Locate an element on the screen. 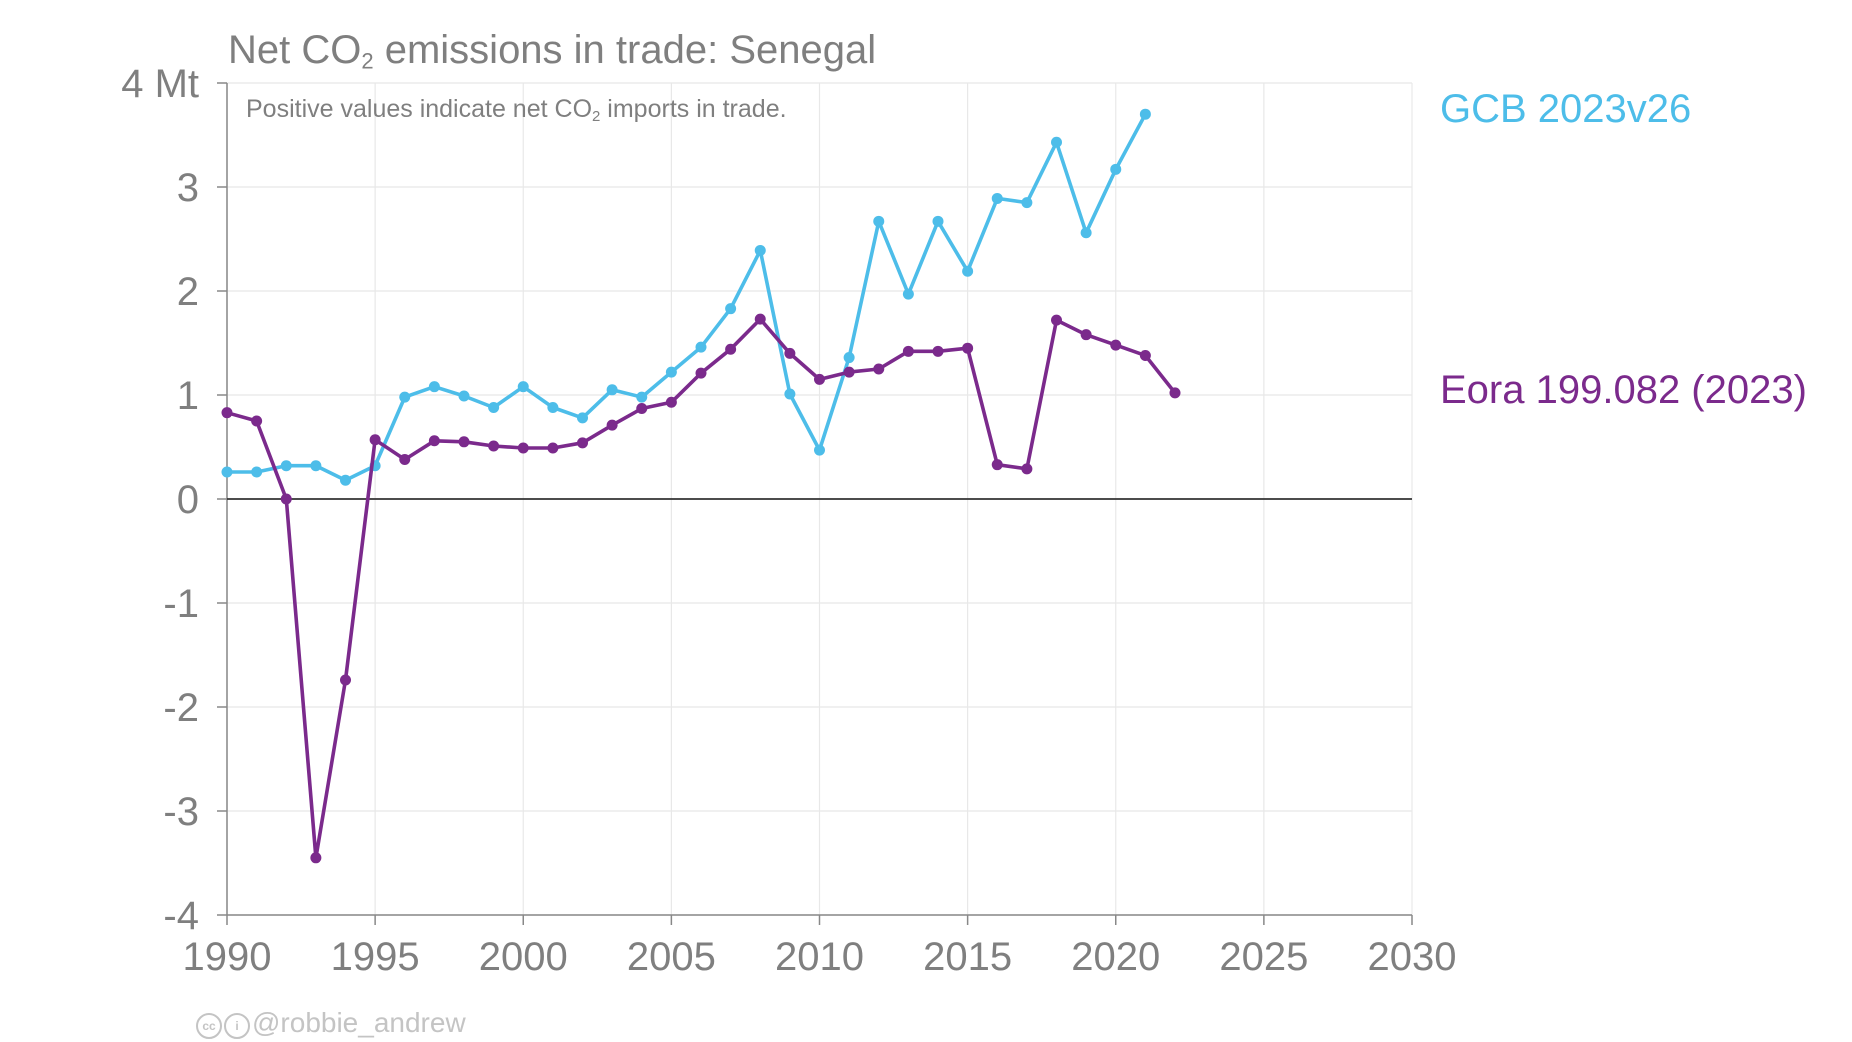 This screenshot has height=1042, width=1852. y-tick-label: 4 Mt is located at coordinates (160, 84).